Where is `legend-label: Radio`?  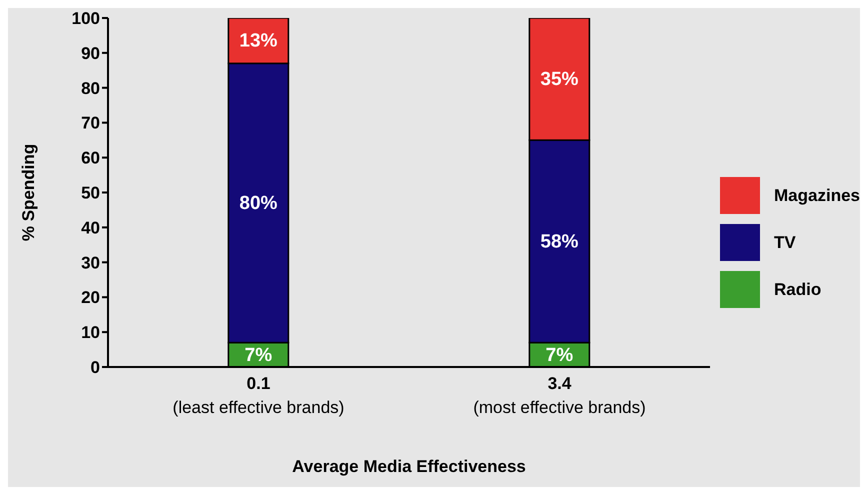 legend-label: Radio is located at coordinates (798, 290).